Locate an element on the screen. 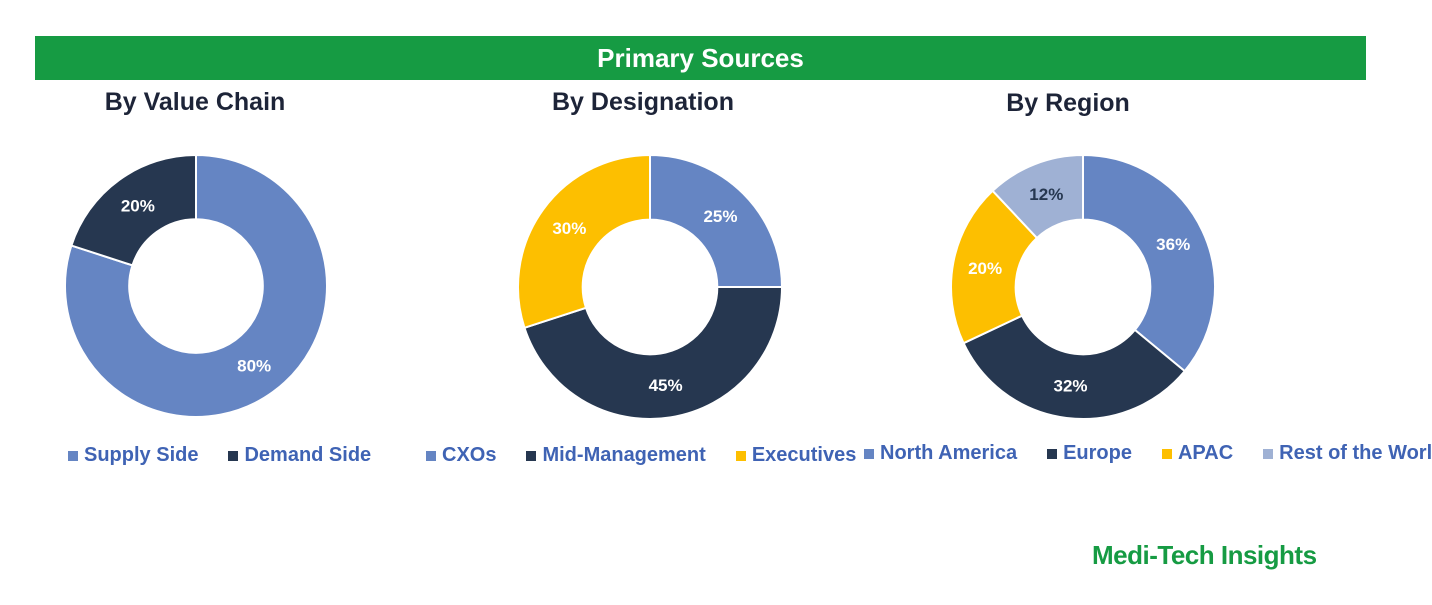  data-label-mid-management: 45% is located at coordinates (666, 385).